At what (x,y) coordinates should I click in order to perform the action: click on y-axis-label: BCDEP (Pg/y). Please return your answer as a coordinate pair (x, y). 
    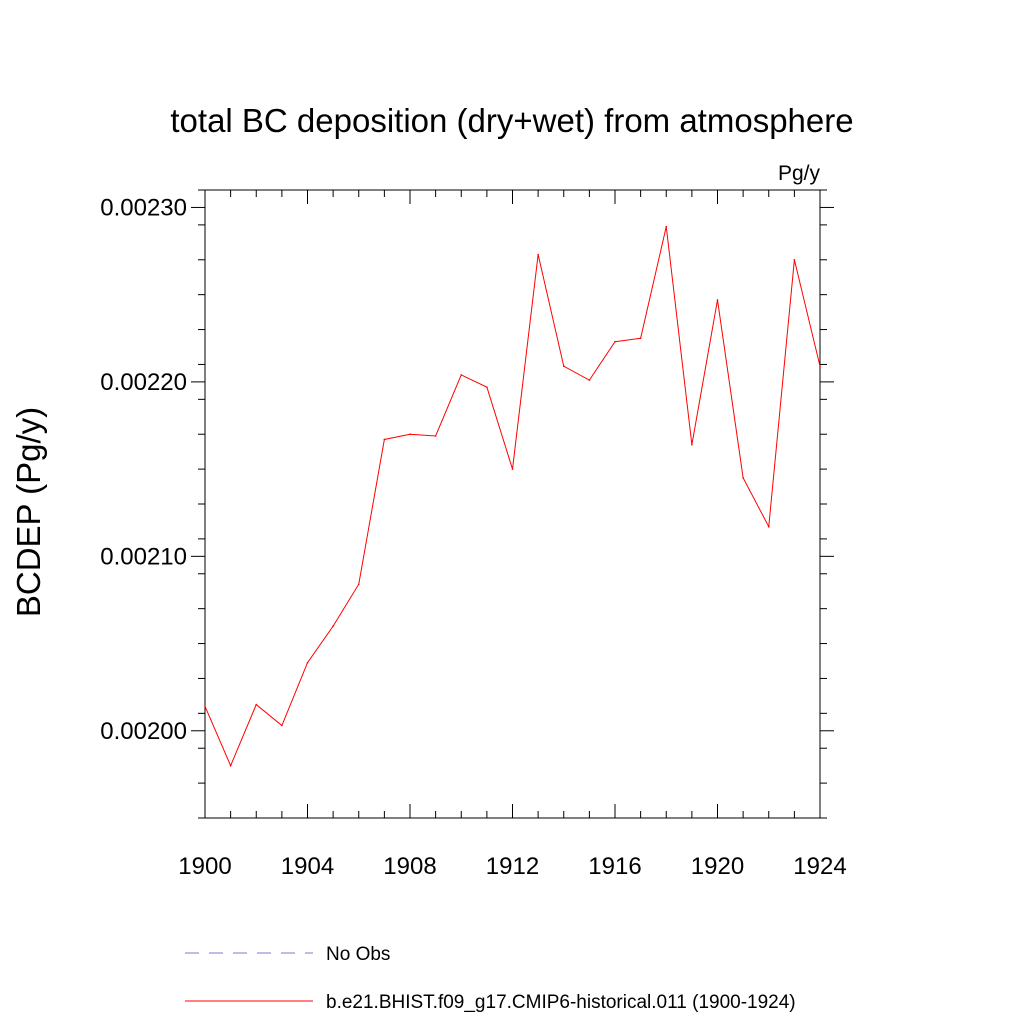
    Looking at the image, I should click on (28, 512).